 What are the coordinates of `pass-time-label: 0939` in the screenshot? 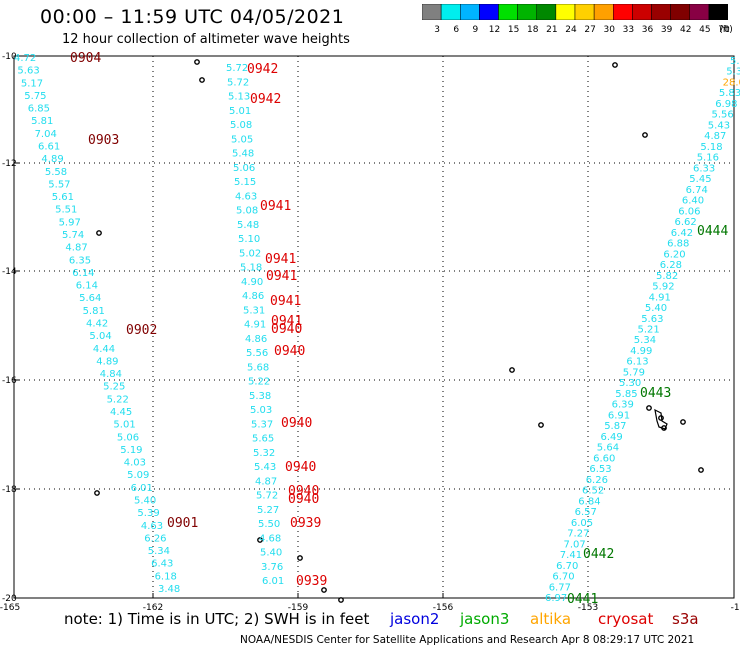 It's located at (311, 581).